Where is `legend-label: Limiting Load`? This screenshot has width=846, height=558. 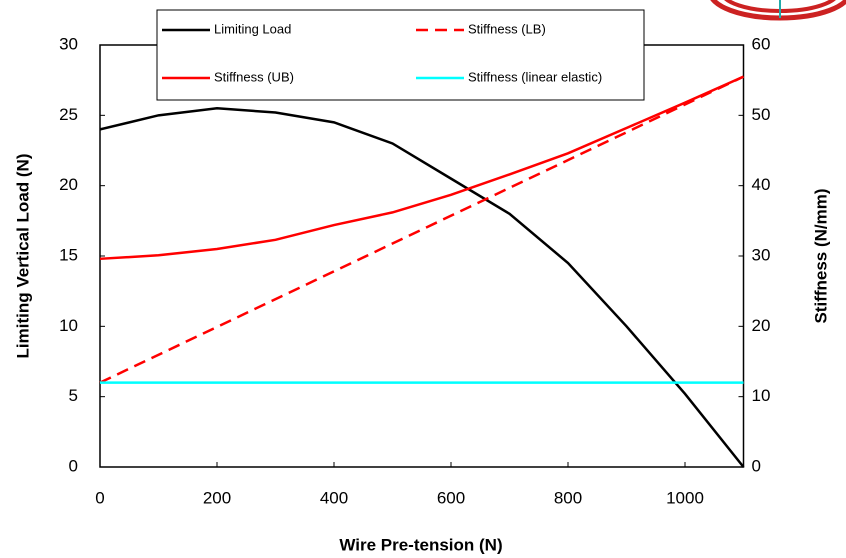 legend-label: Limiting Load is located at coordinates (252, 28).